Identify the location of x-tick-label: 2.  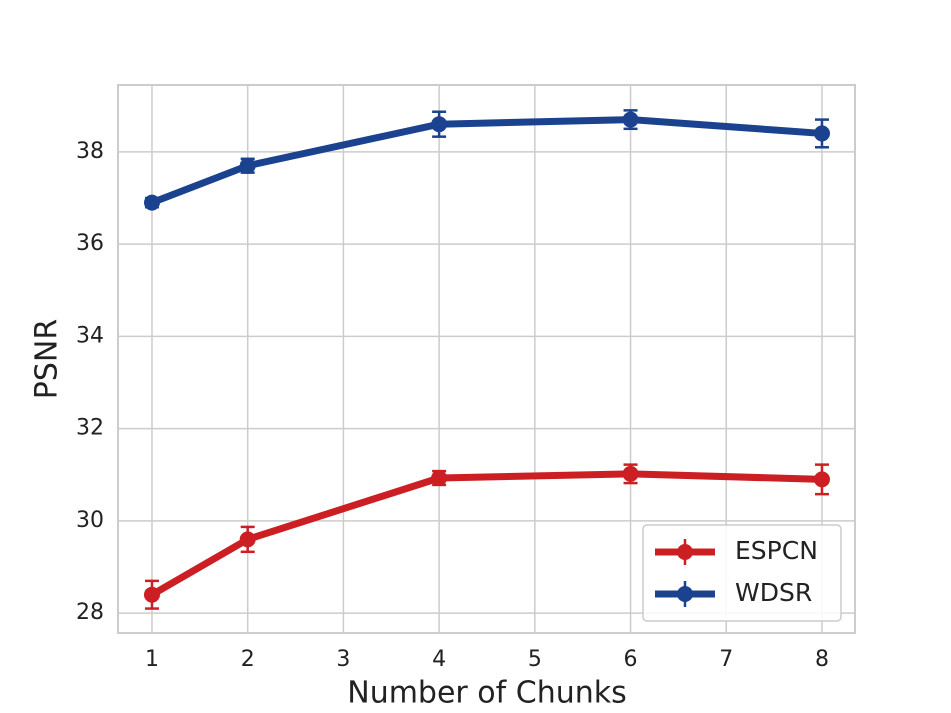
(248, 659).